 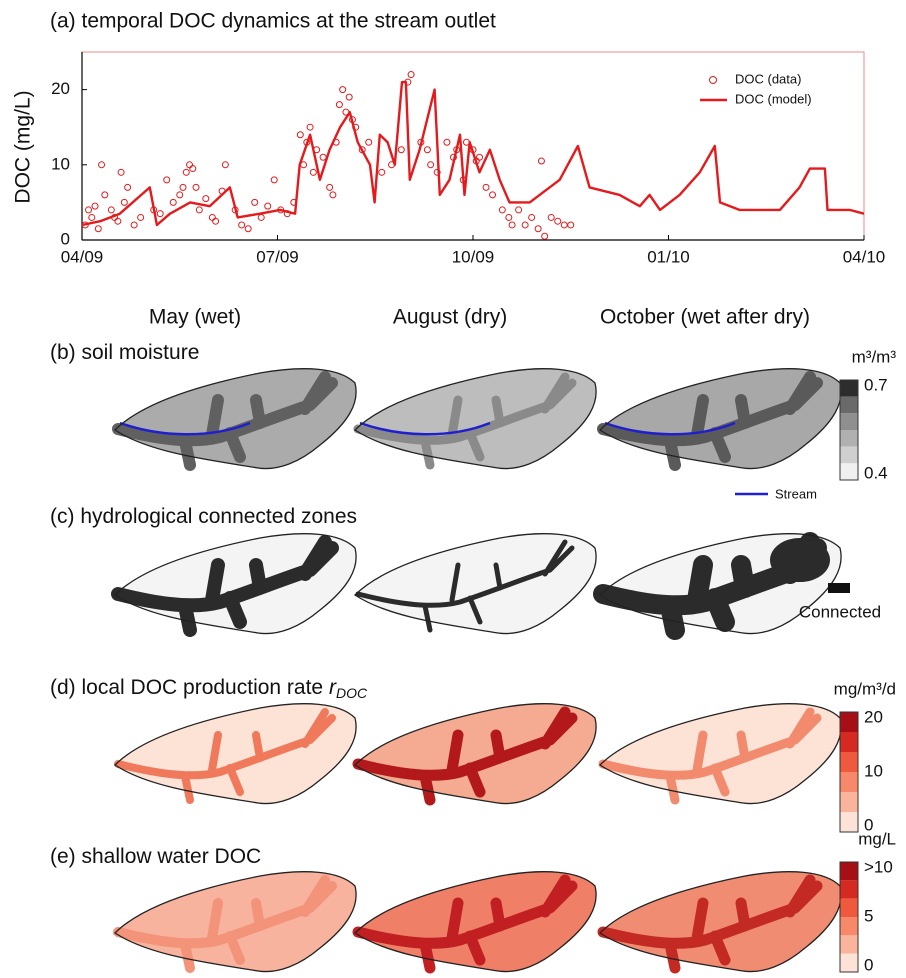 I want to click on panel-title: (d) local DOC production rate rDOC, so click(x=209, y=688).